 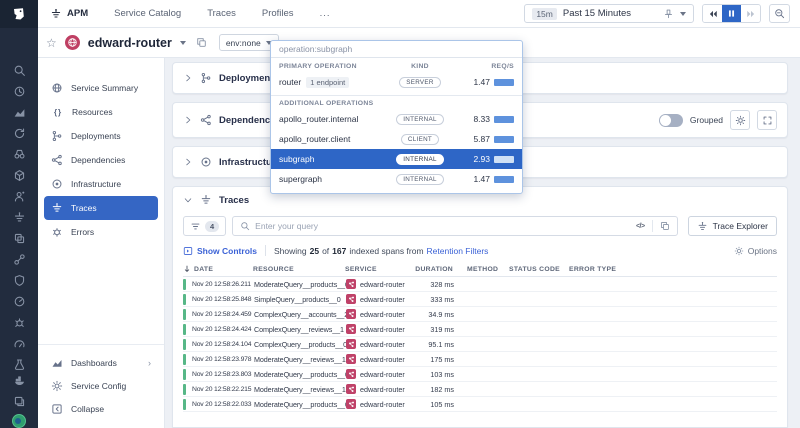 I want to click on profiles-icon, so click(x=19, y=196).